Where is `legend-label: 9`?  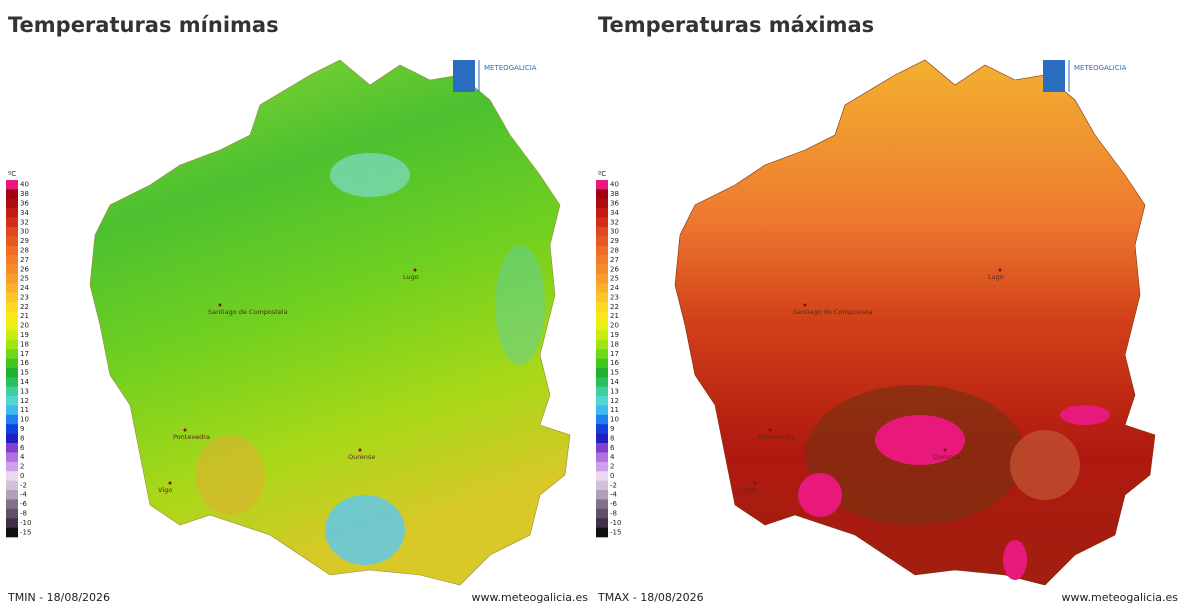 legend-label: 9 is located at coordinates (612, 429).